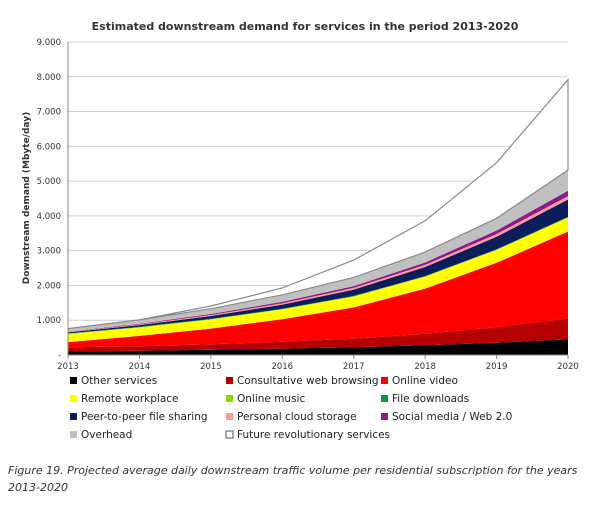  What do you see at coordinates (211, 367) in the screenshot?
I see `x-tick-label: 2015` at bounding box center [211, 367].